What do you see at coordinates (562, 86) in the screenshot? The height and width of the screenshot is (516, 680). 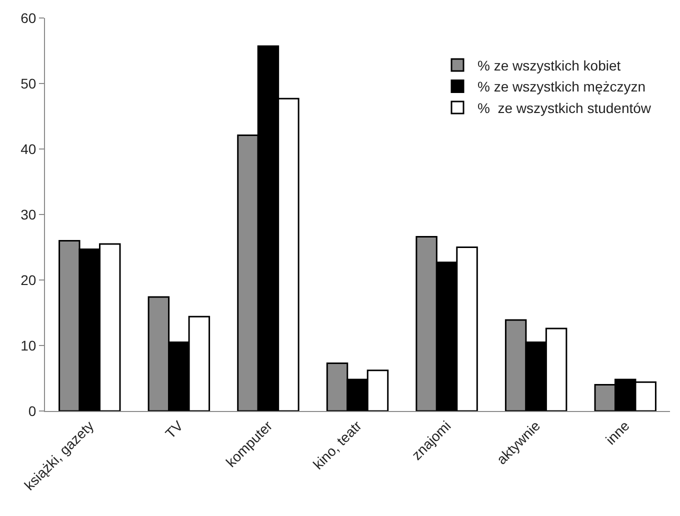 I see `legend-label: % ze wszystkich mężczyzn` at bounding box center [562, 86].